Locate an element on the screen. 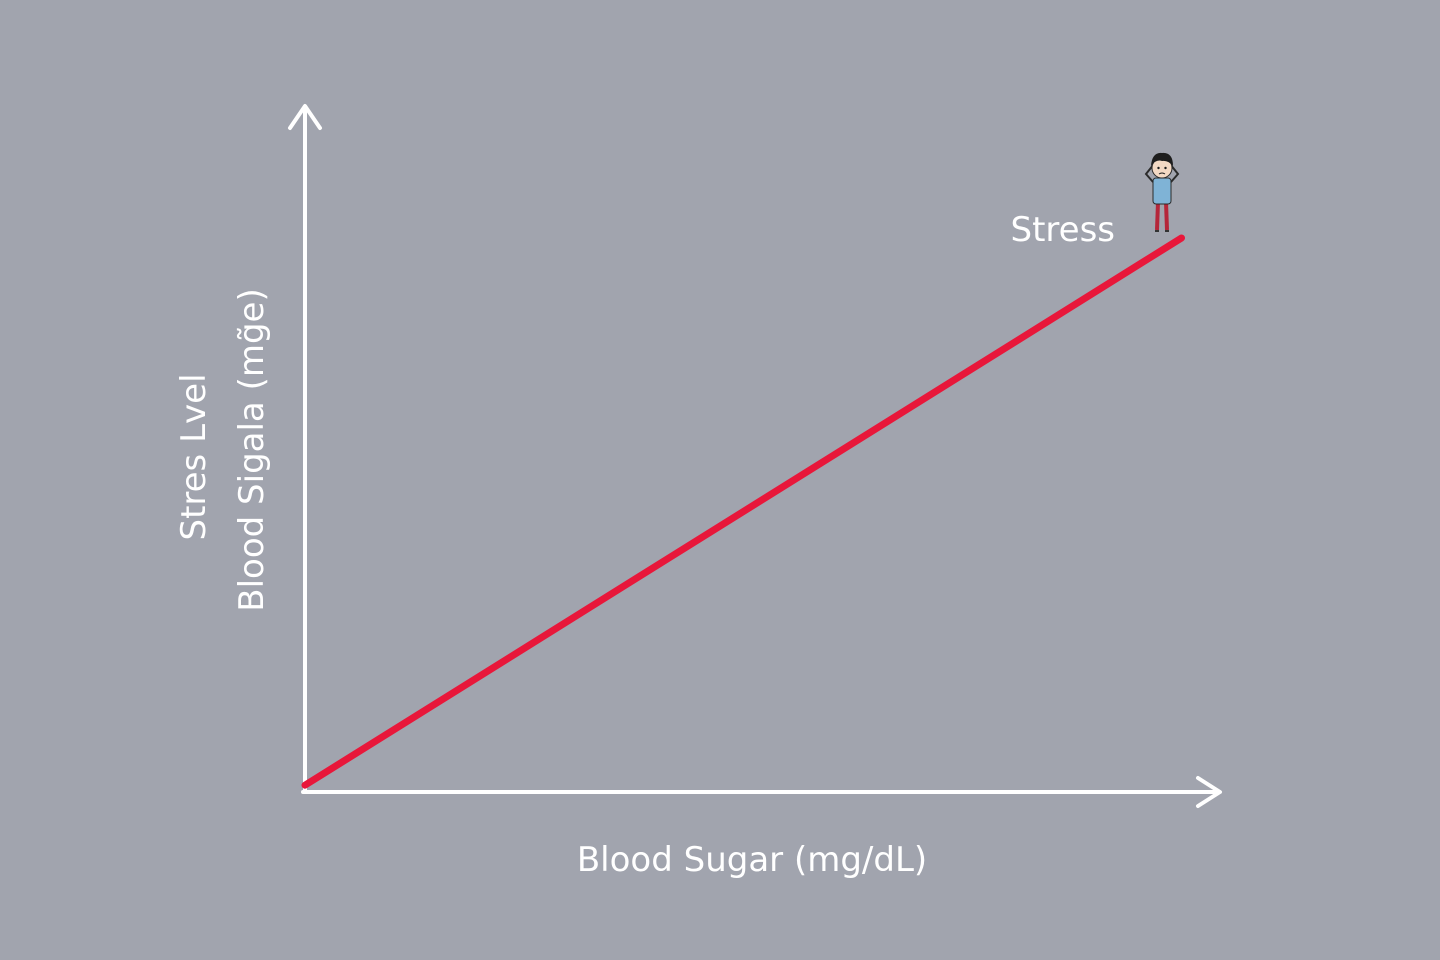  y-axis-arrow-icon is located at coordinates (305, 117).